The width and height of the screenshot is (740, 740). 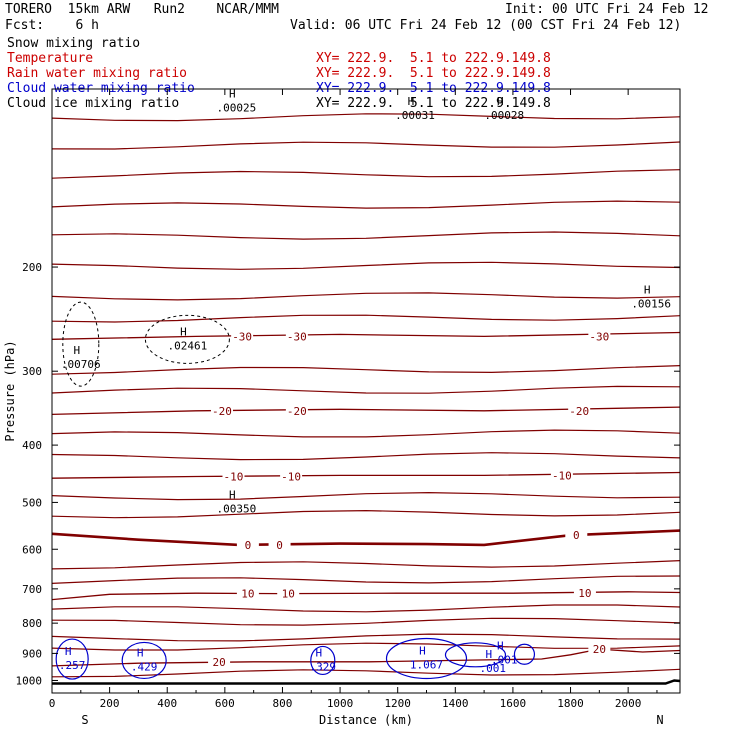 What do you see at coordinates (52, 703) in the screenshot?
I see `x-tick-label: 0` at bounding box center [52, 703].